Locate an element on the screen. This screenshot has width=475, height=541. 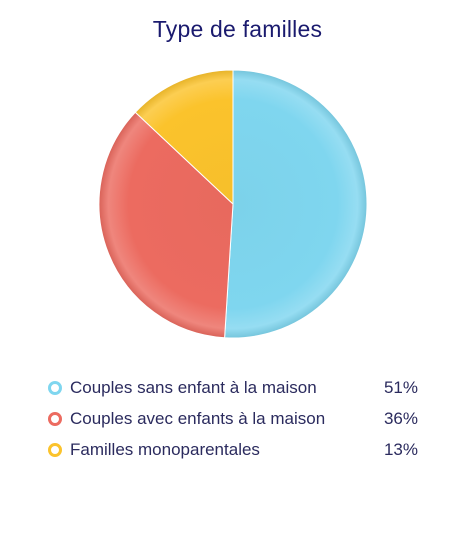
legend-label: Couples sans enfant à la maison is located at coordinates (193, 387).